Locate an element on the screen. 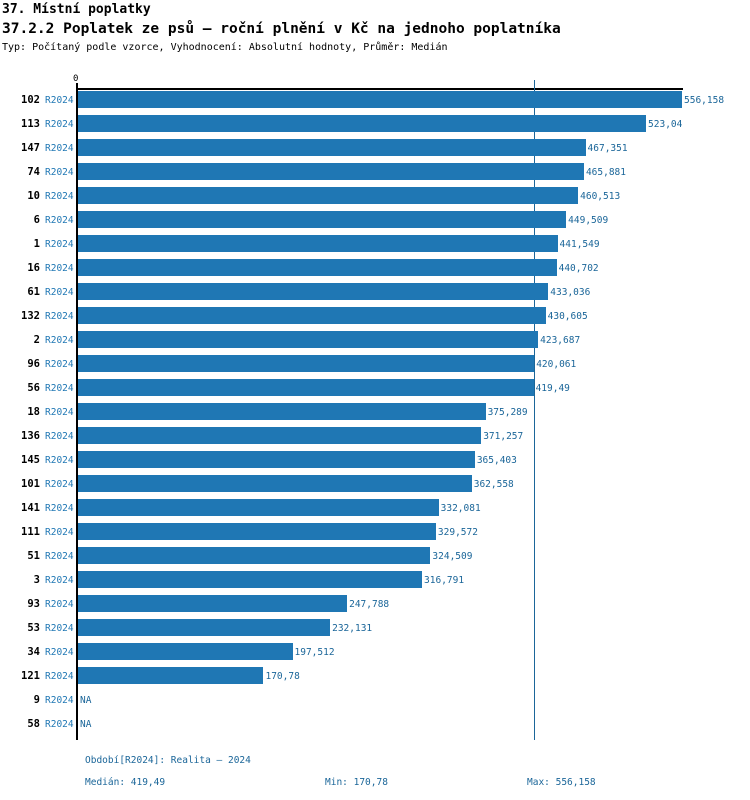 The image size is (750, 800). bar-row: 10 R2024 460,513 is located at coordinates (375, 196).